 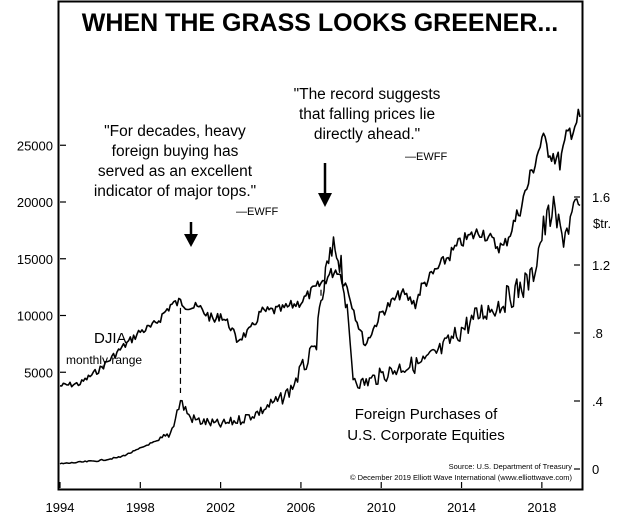 What do you see at coordinates (220, 507) in the screenshot?
I see `x-tick-label: 2002` at bounding box center [220, 507].